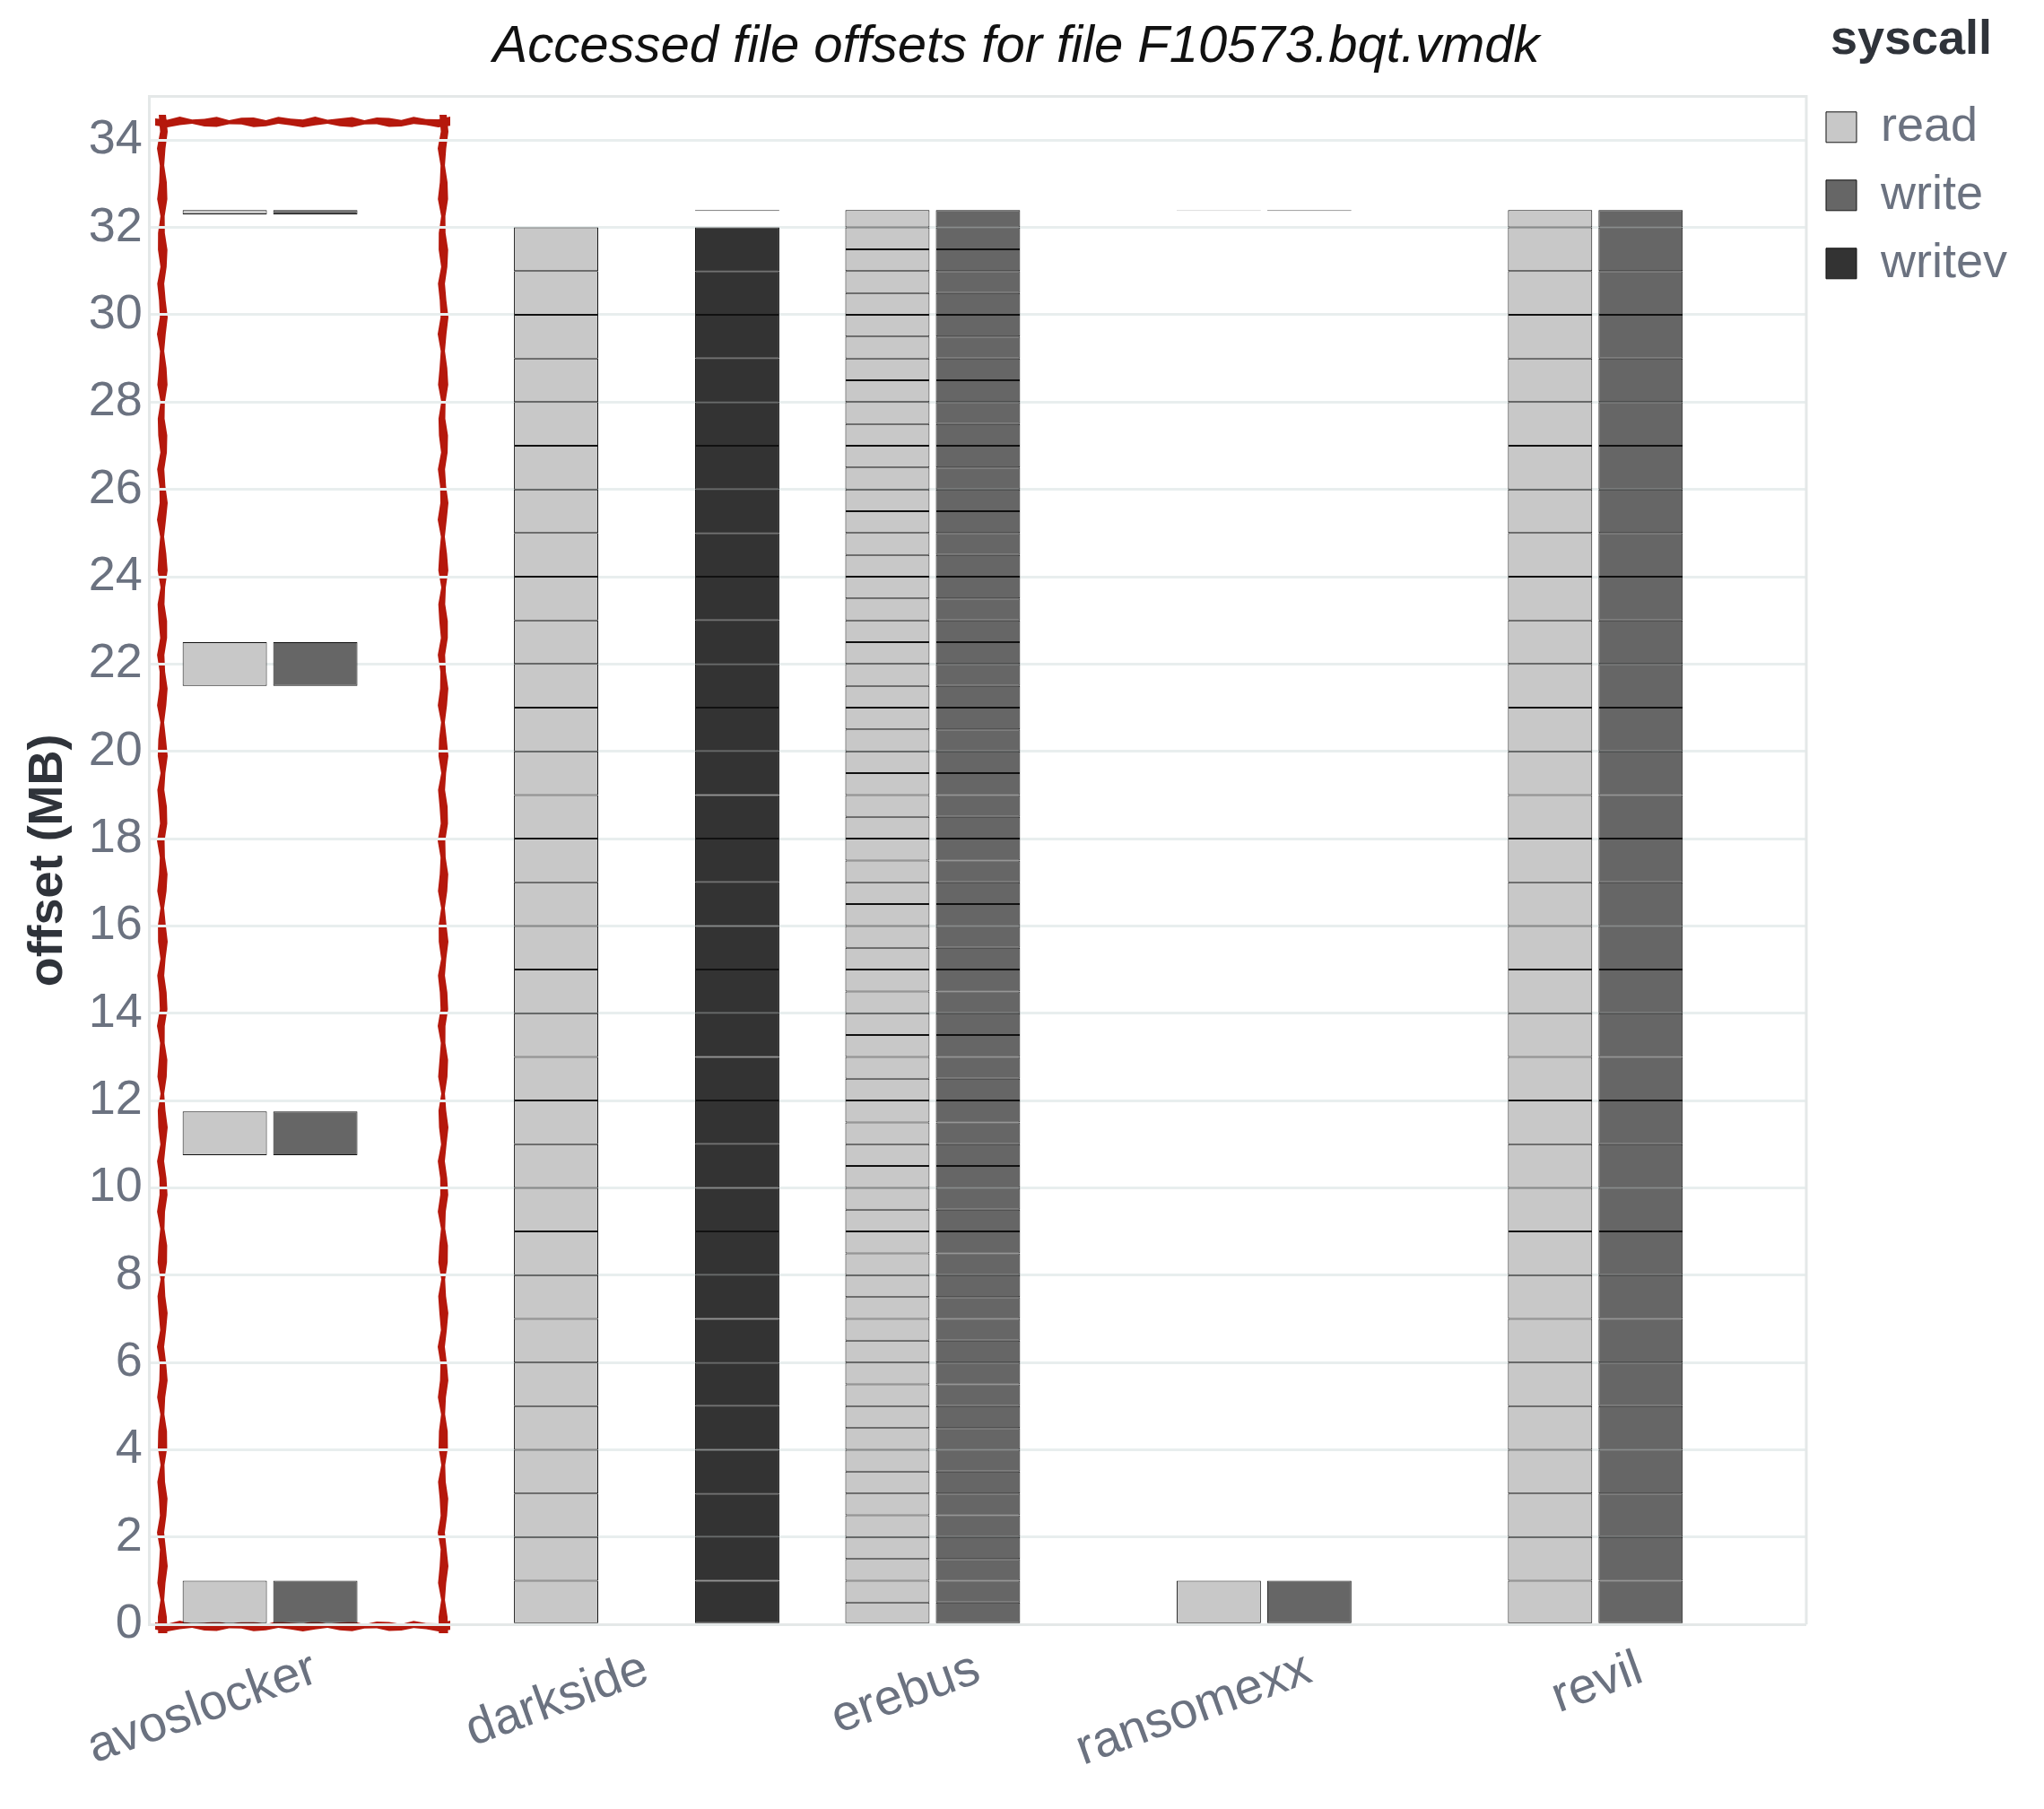 This screenshot has width=2044, height=1809. Describe the element at coordinates (116, 922) in the screenshot. I see `y-tick-label: 16` at that location.